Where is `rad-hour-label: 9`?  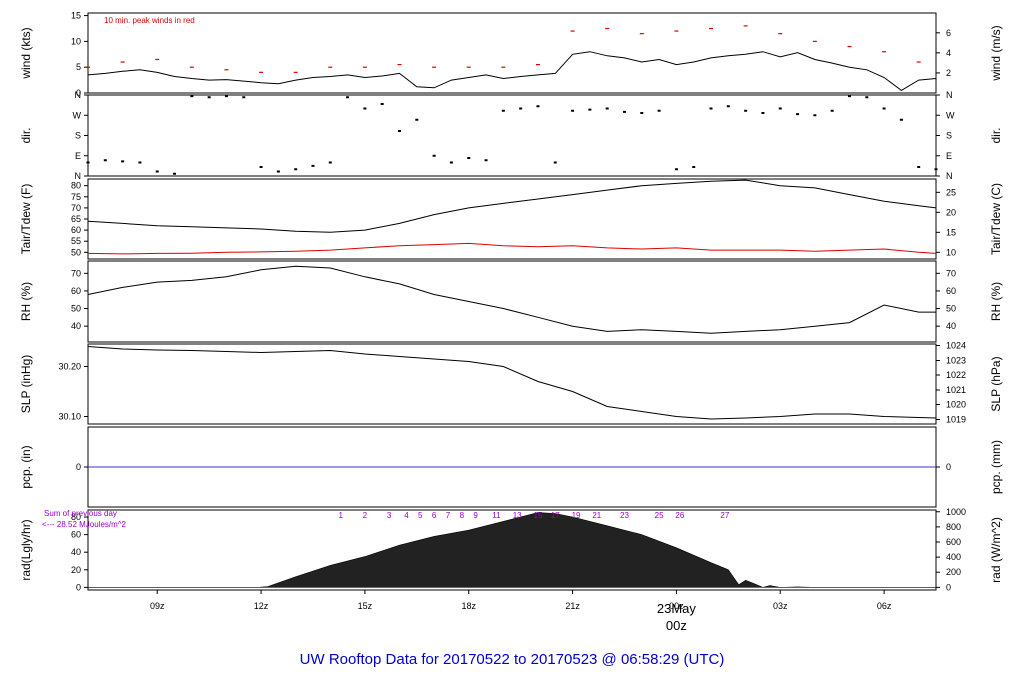
rad-hour-label: 9 is located at coordinates (475, 515).